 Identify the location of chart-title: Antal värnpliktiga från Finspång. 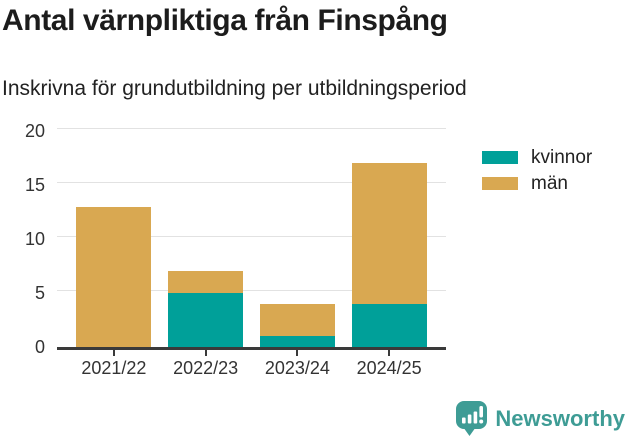
(225, 20).